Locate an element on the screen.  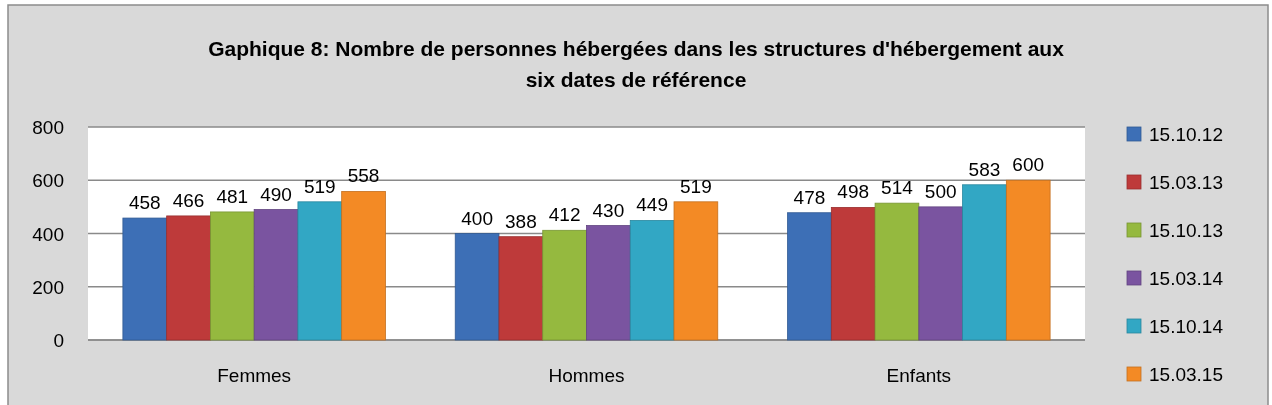
data-label: 430 is located at coordinates (608, 210).